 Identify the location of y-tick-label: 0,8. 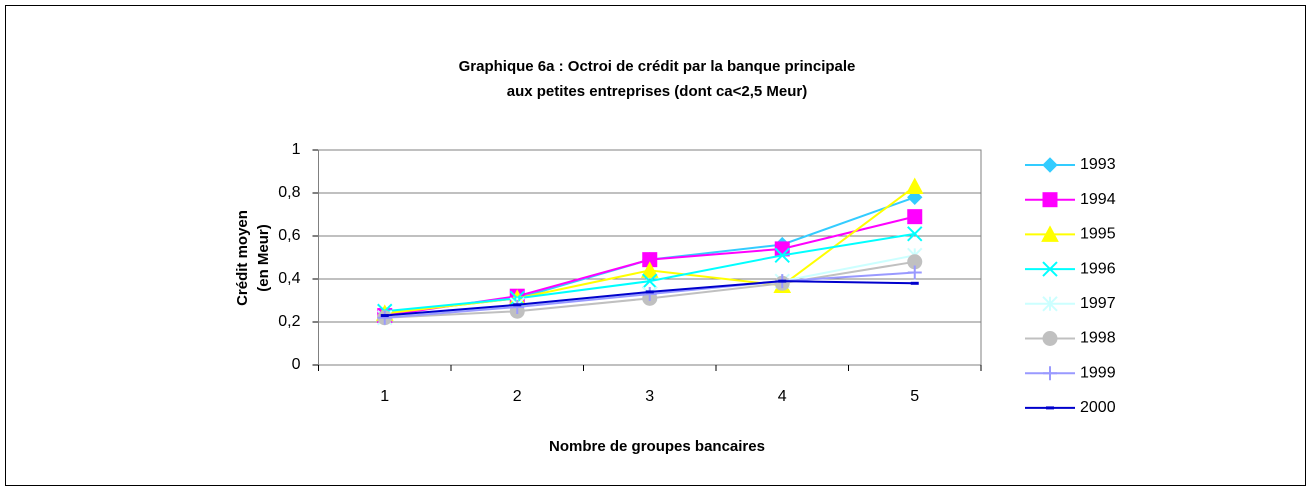
(289, 192).